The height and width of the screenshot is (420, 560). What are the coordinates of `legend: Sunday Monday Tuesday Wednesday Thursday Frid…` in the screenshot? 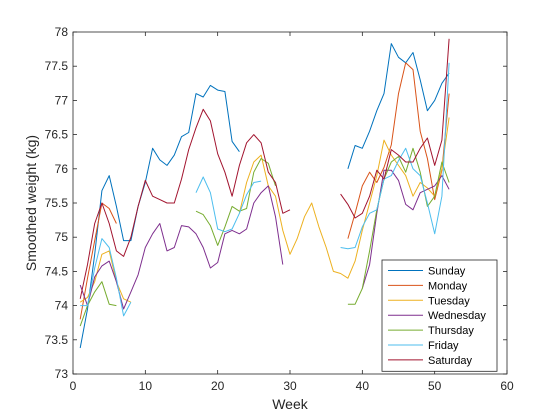 It's located at (439, 315).